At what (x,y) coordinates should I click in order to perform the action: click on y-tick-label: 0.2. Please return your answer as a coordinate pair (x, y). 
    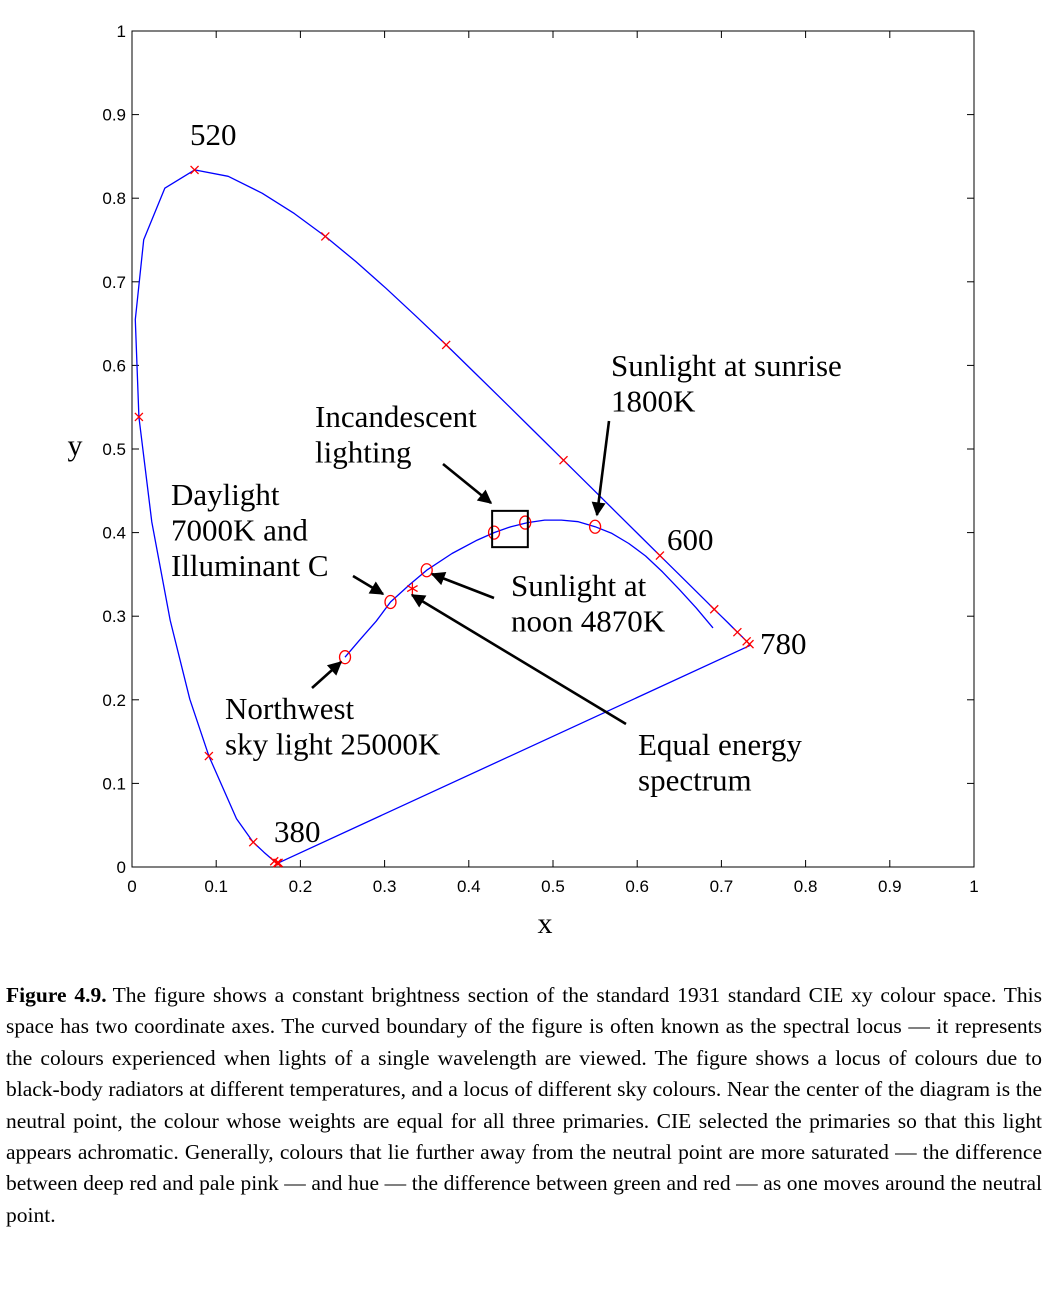
    Looking at the image, I should click on (114, 700).